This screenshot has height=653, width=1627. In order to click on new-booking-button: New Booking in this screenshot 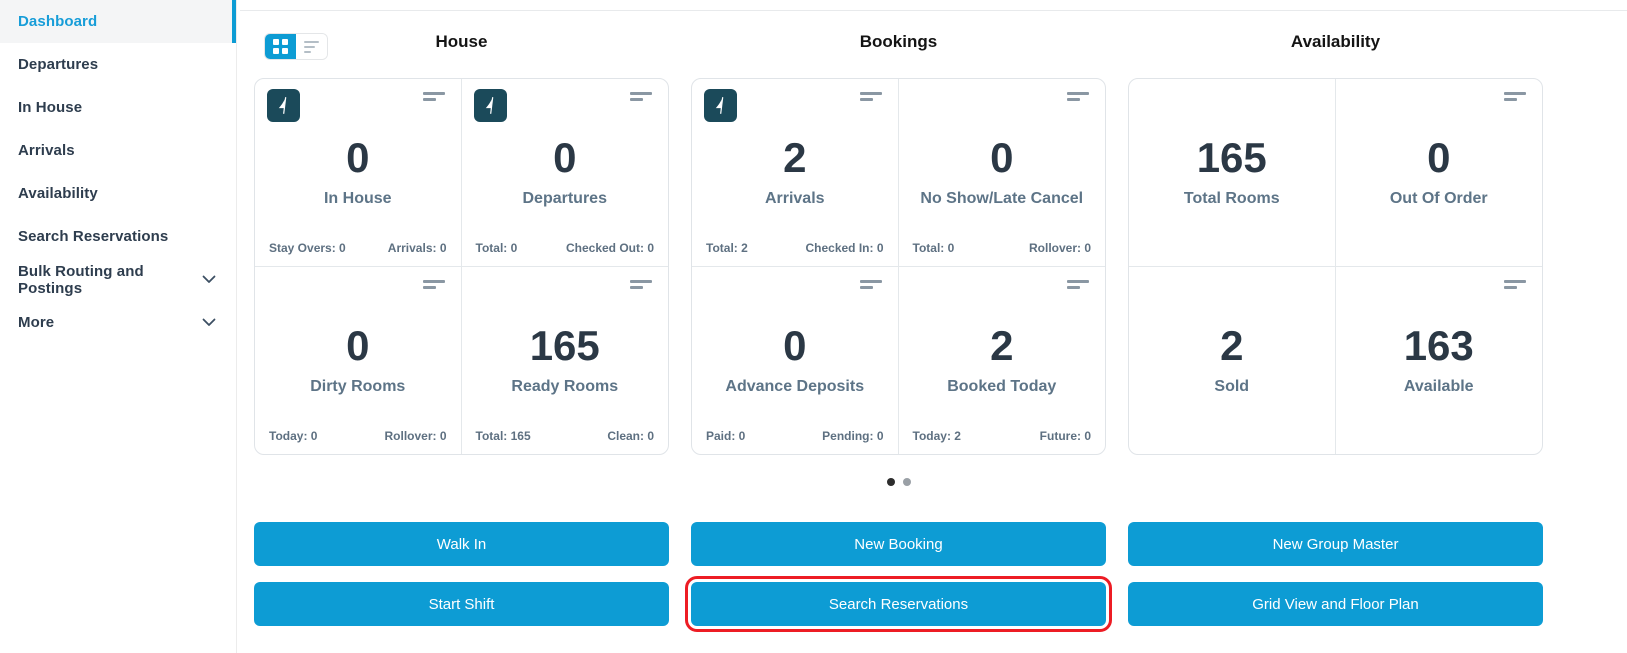, I will do `click(898, 544)`.